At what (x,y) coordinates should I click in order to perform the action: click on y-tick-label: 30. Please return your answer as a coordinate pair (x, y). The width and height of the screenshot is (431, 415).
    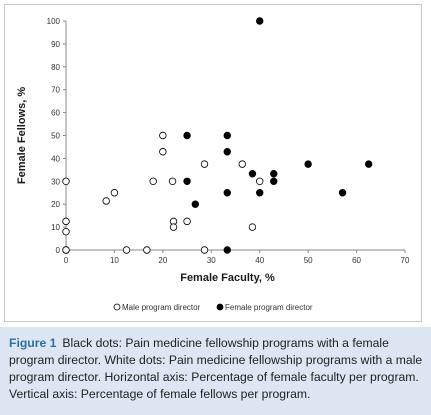
    Looking at the image, I should click on (55, 181).